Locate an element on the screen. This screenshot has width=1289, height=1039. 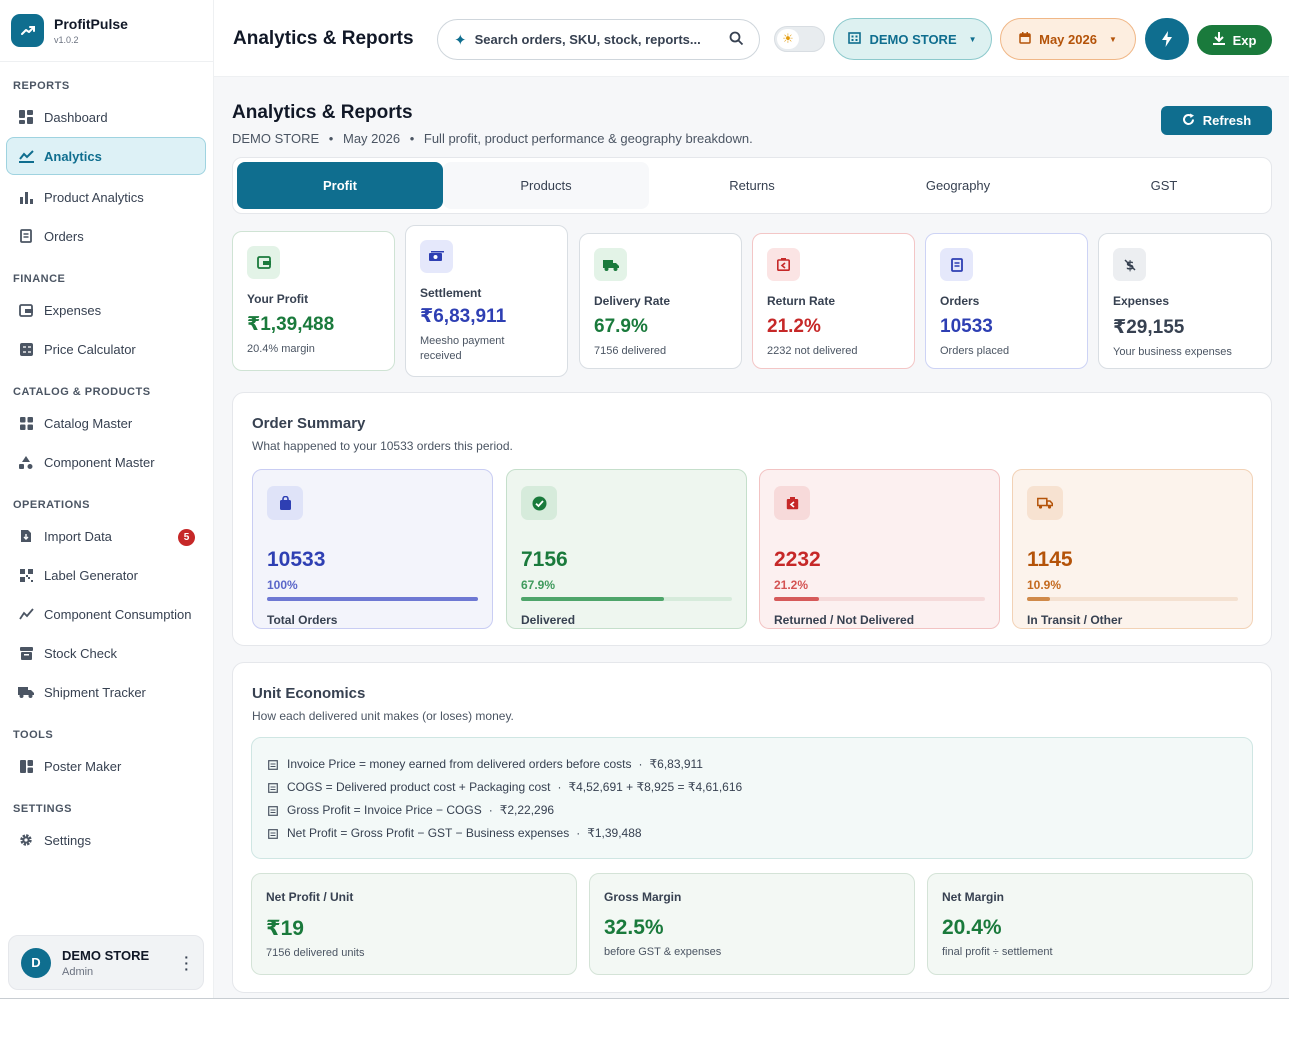
theme-toggle: ☀ is located at coordinates (799, 39).